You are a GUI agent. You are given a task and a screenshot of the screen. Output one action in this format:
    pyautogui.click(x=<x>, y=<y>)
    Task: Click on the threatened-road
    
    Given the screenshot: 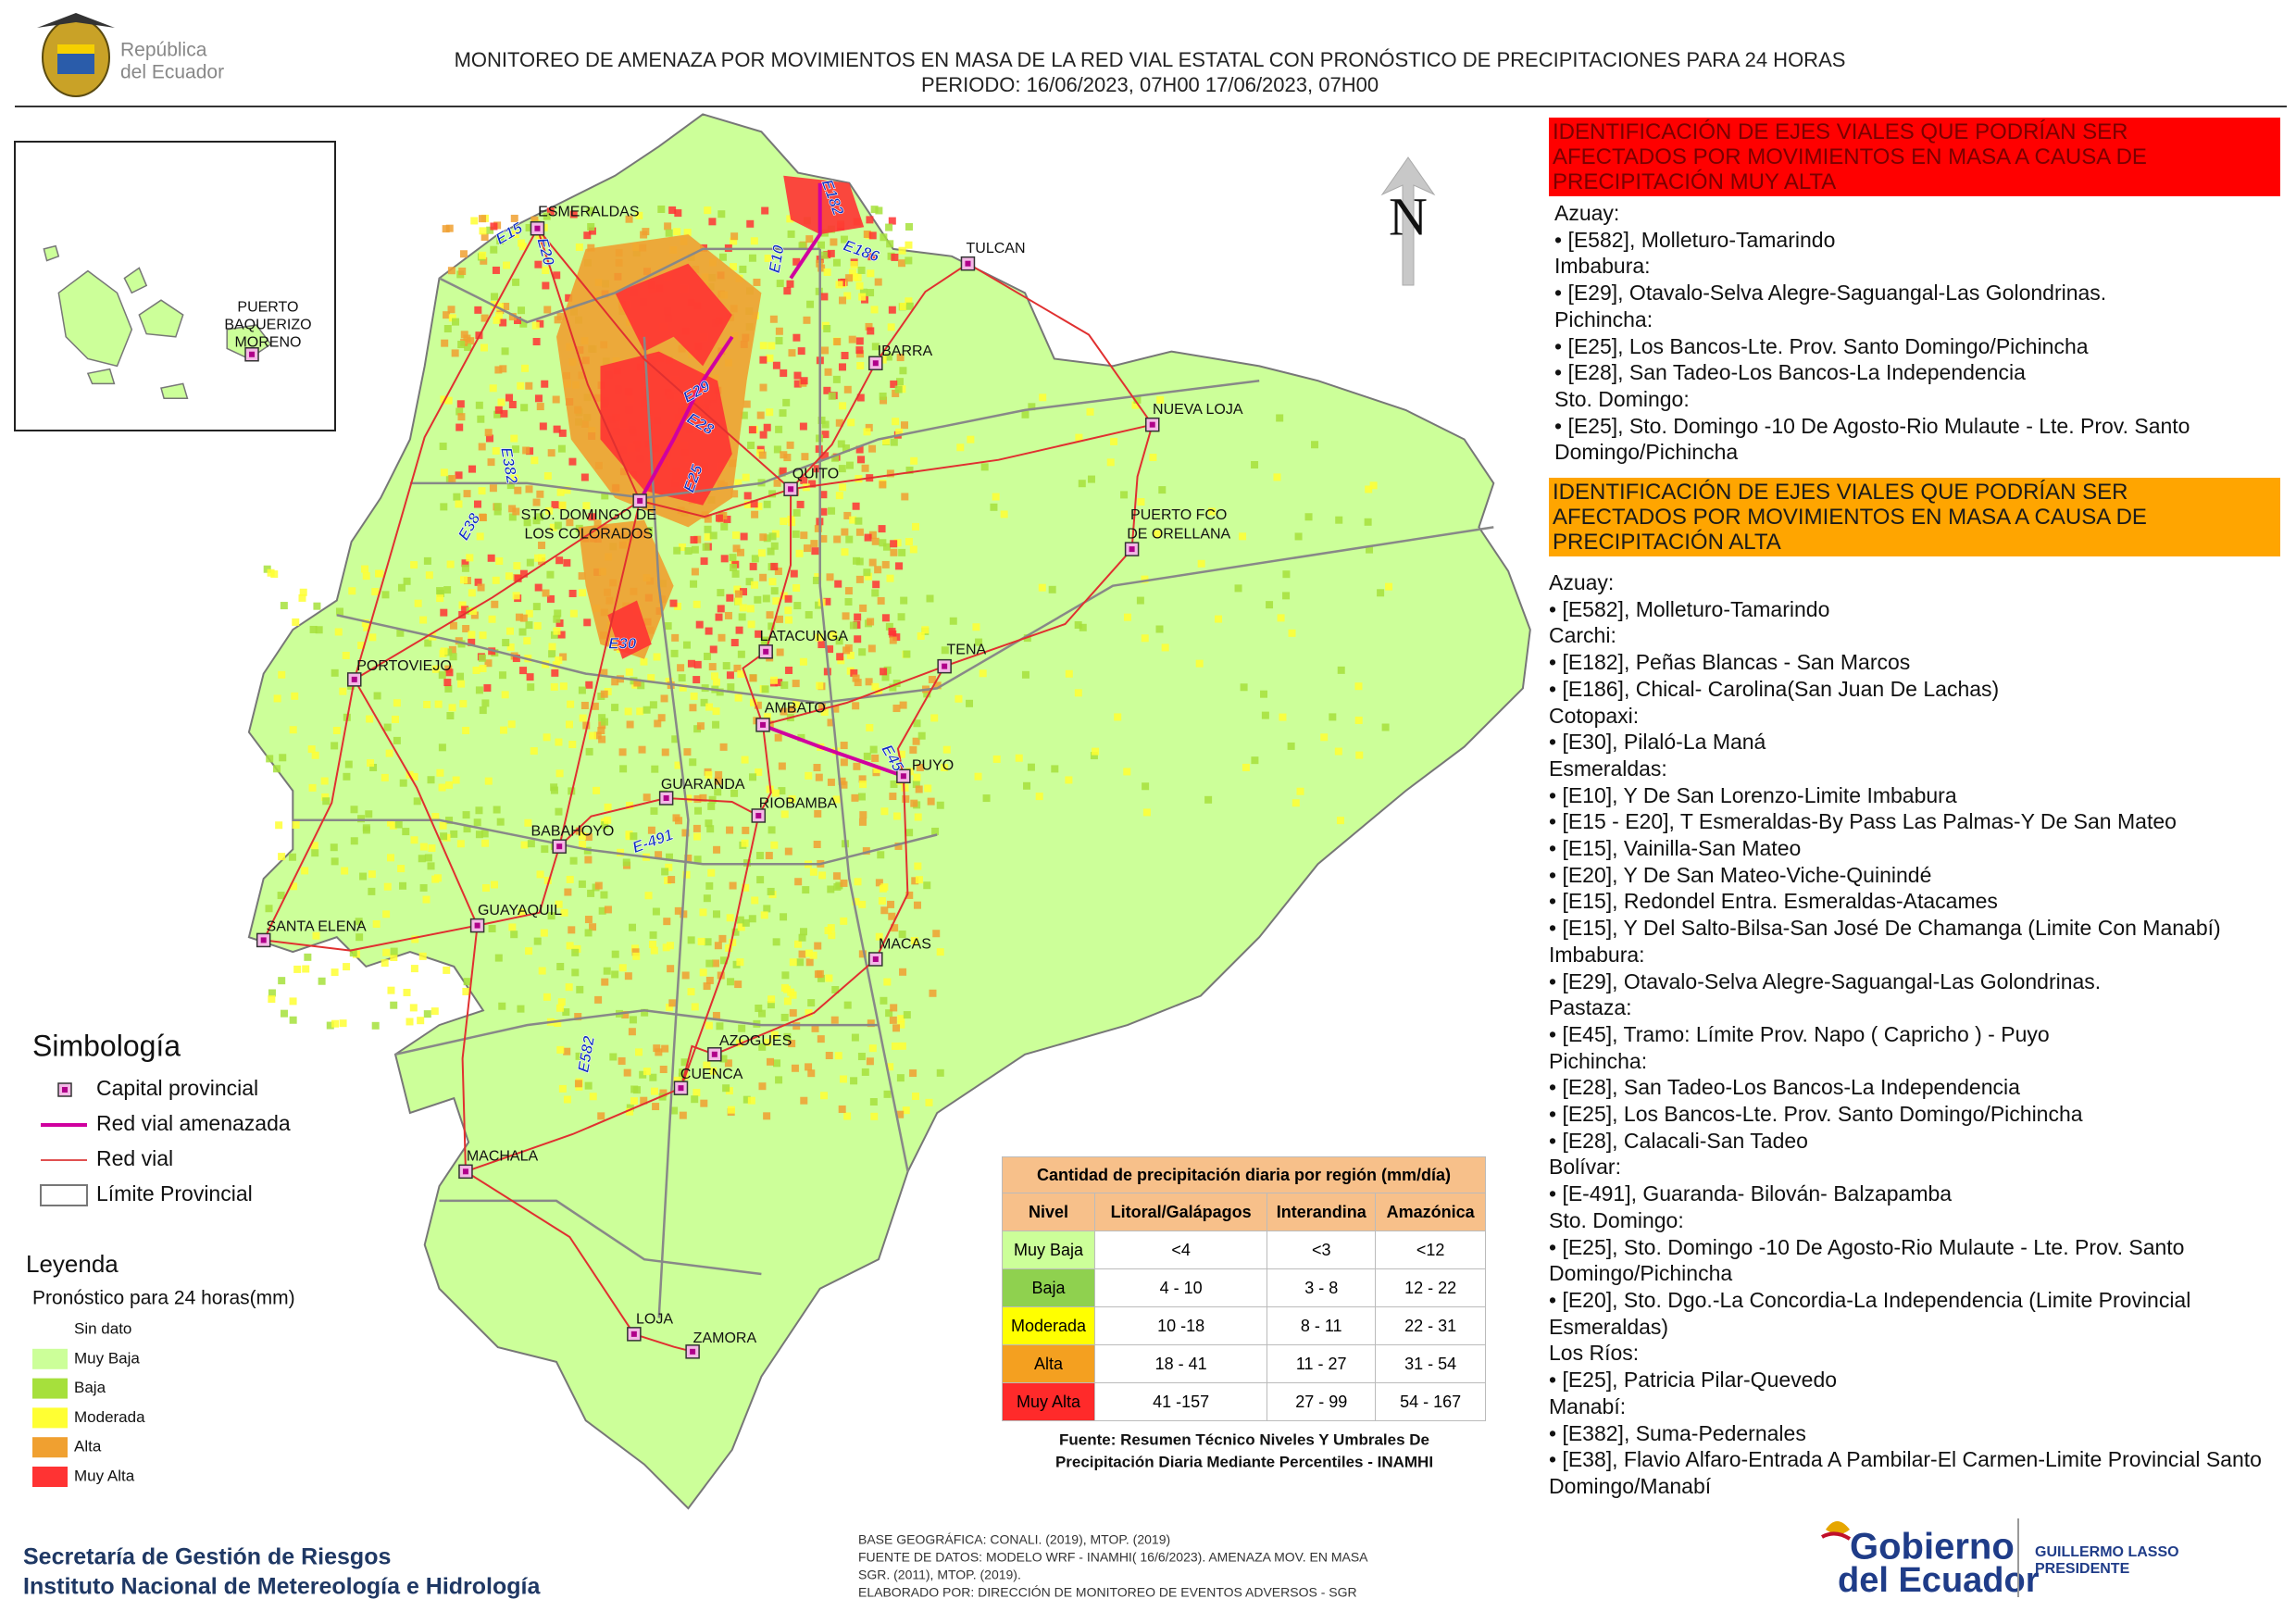 What is the action you would take?
    pyautogui.click(x=805, y=231)
    